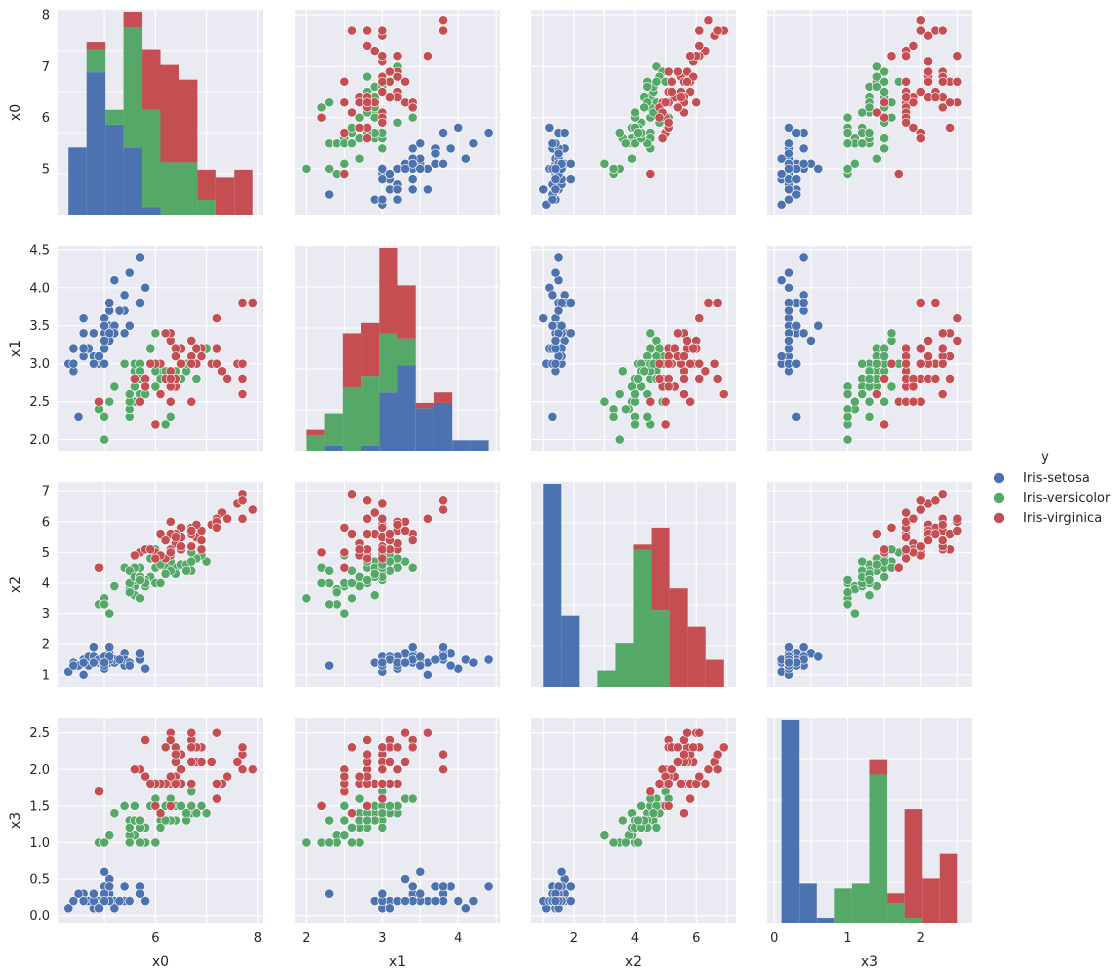 This screenshot has height=979, width=1119. What do you see at coordinates (46, 583) in the screenshot?
I see `y-tick-label-x2: 4` at bounding box center [46, 583].